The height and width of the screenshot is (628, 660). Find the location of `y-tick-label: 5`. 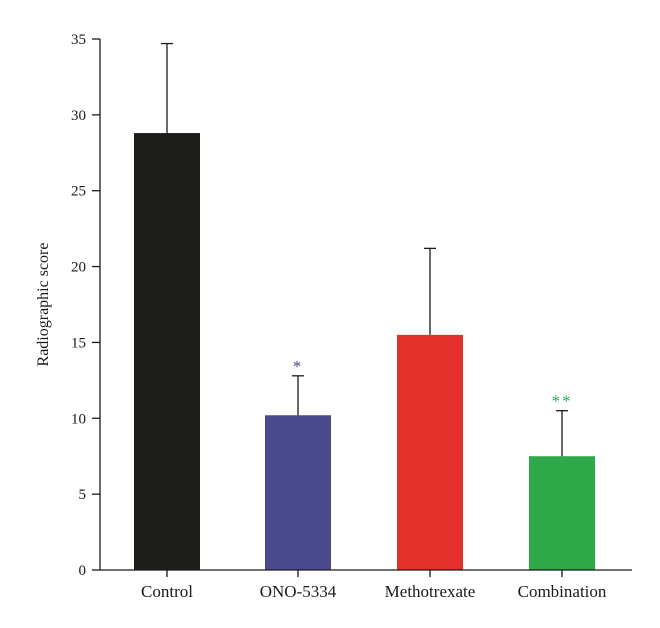

y-tick-label: 5 is located at coordinates (83, 495).